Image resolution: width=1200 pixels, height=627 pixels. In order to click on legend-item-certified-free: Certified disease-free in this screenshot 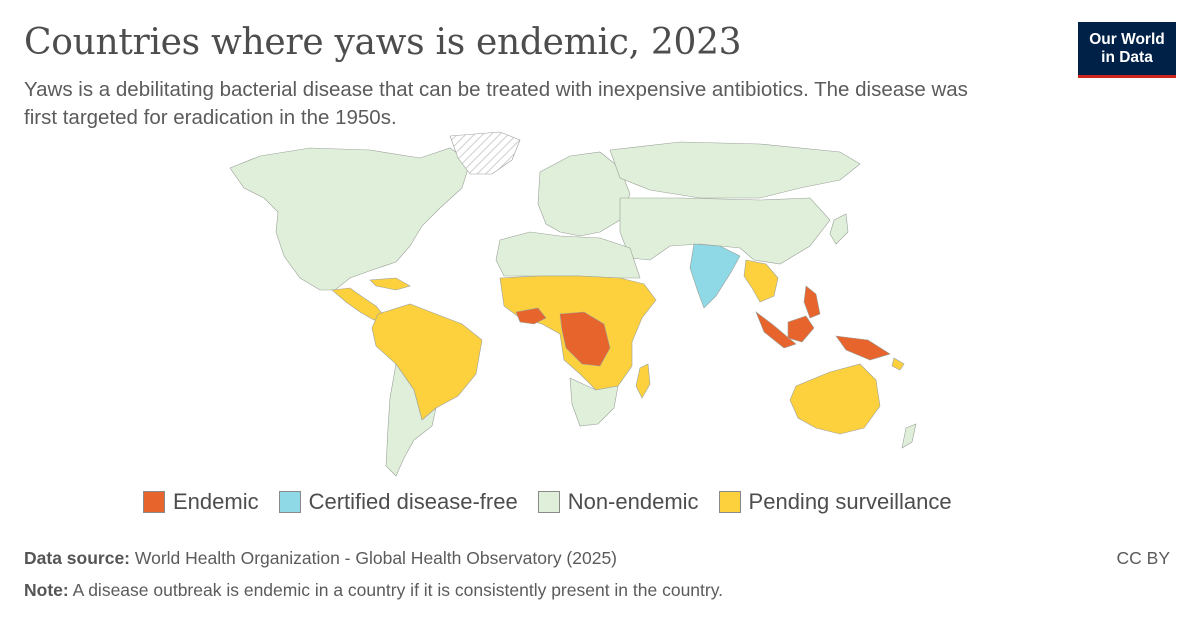, I will do `click(398, 502)`.